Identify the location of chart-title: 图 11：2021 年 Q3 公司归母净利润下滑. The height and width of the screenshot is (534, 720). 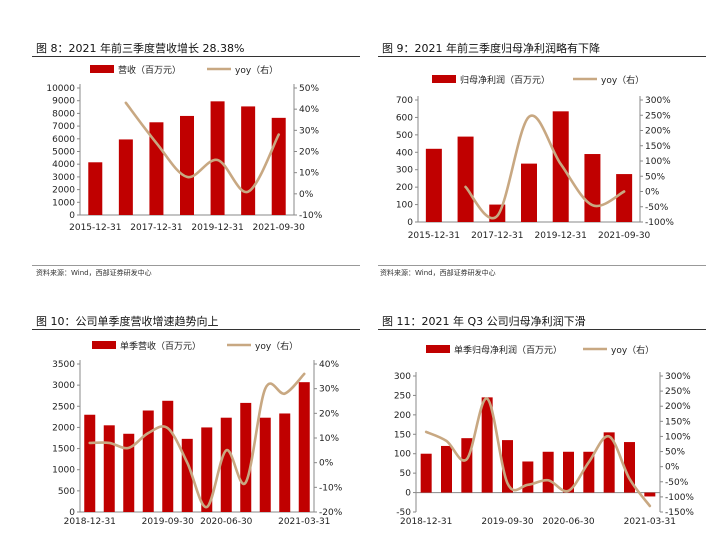
(484, 321).